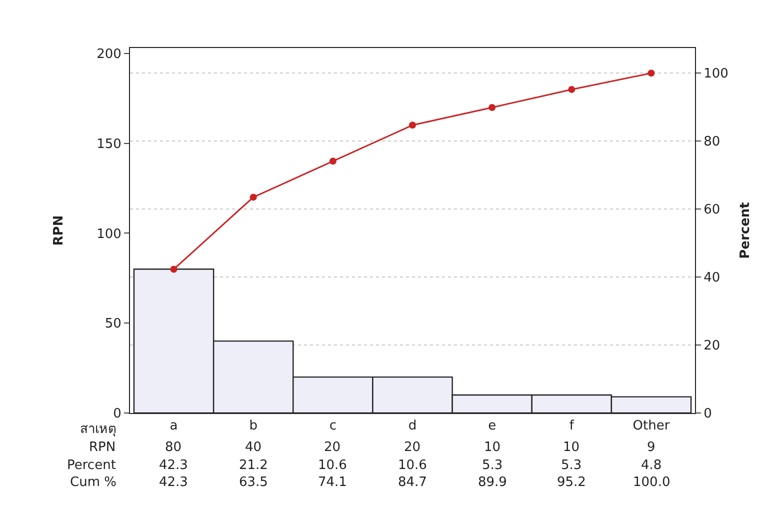 The width and height of the screenshot is (771, 520). What do you see at coordinates (98, 429) in the screenshot?
I see `x-axis-title: สาเหตุ` at bounding box center [98, 429].